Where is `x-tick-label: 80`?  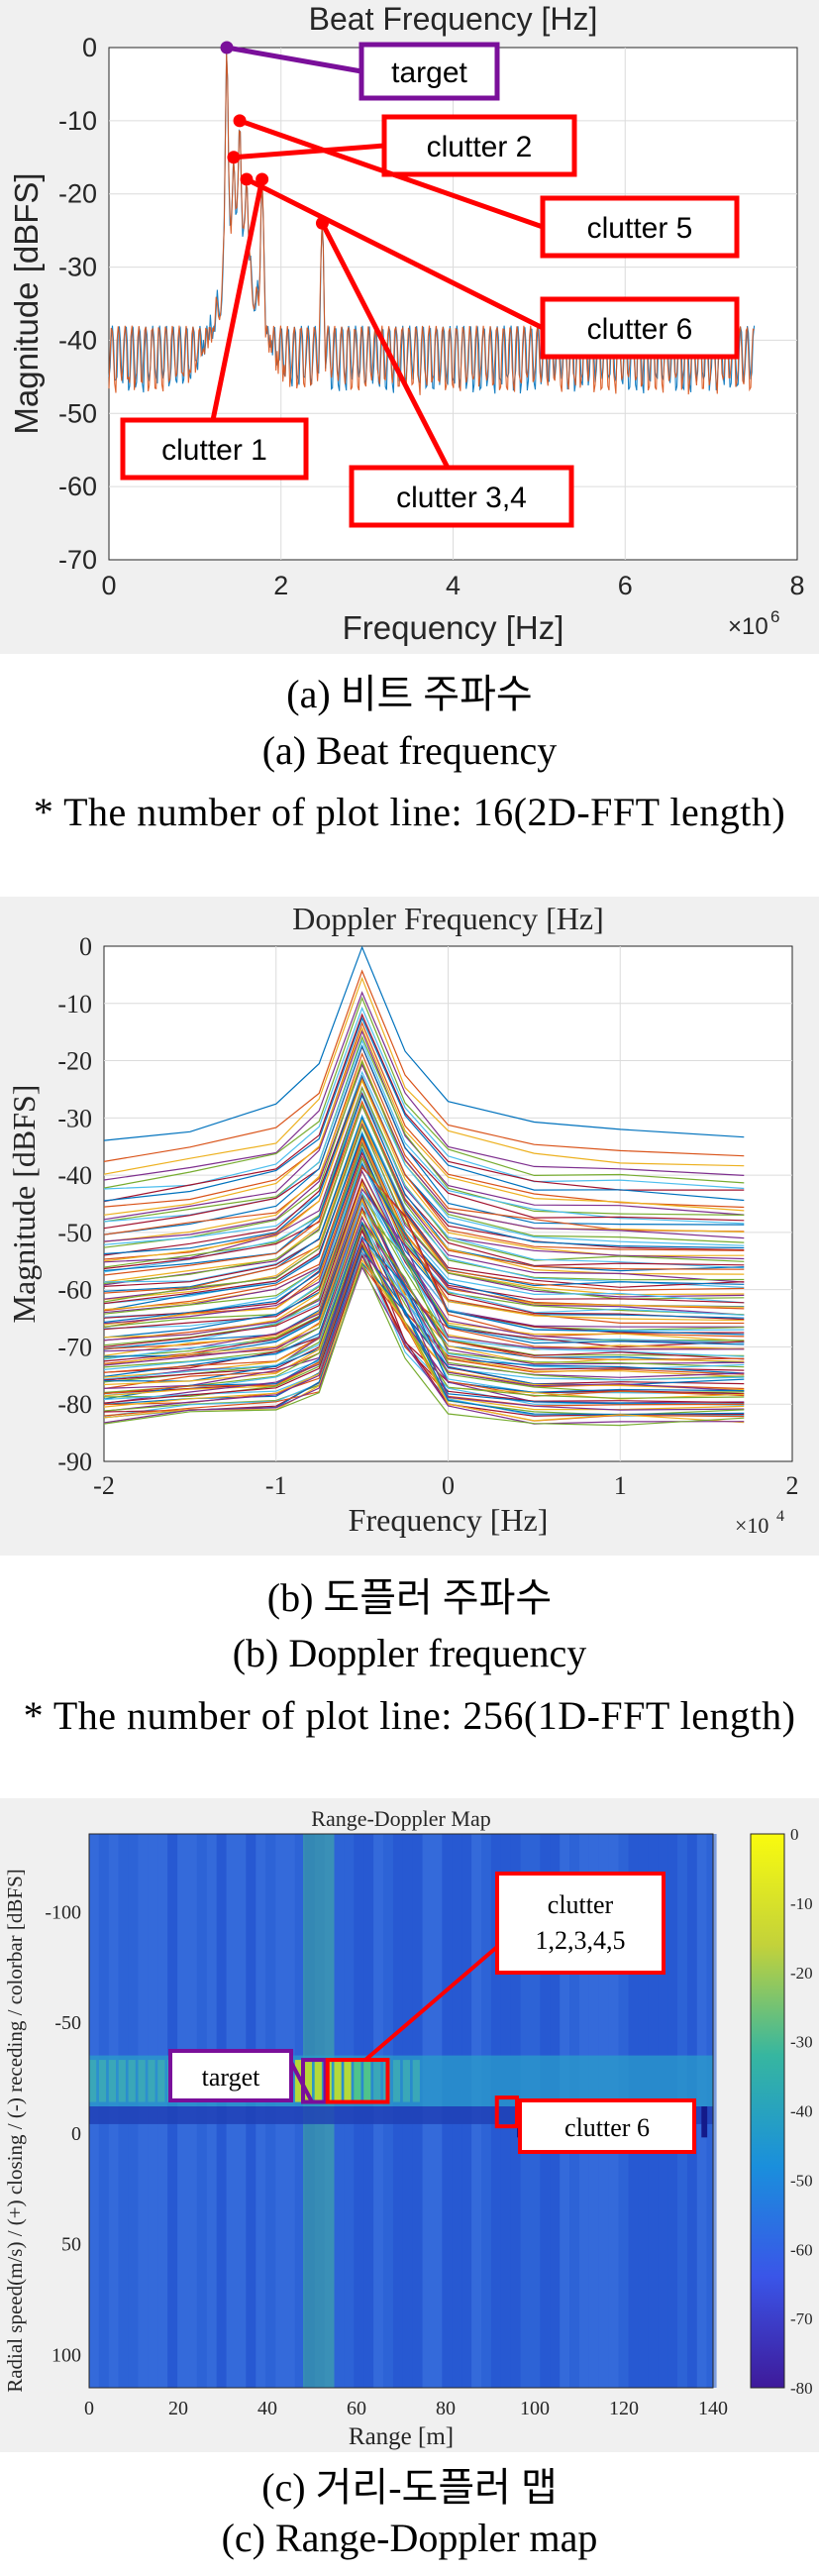
x-tick-label: 80 is located at coordinates (446, 2408).